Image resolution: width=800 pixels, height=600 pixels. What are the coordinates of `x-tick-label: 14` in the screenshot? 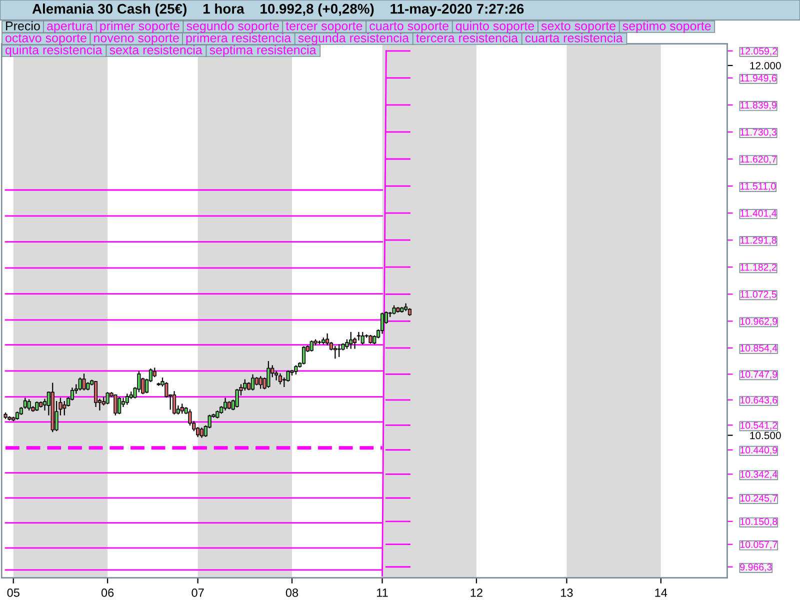 It's located at (661, 592).